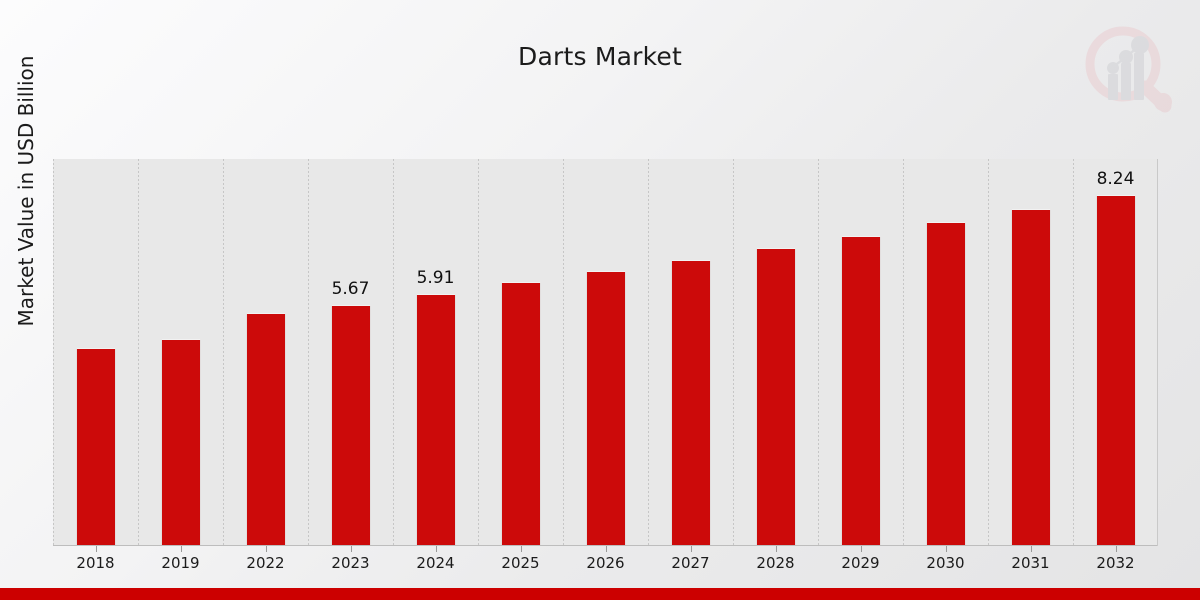 The height and width of the screenshot is (600, 1200). I want to click on x-axis-tick-label: 2025, so click(520, 563).